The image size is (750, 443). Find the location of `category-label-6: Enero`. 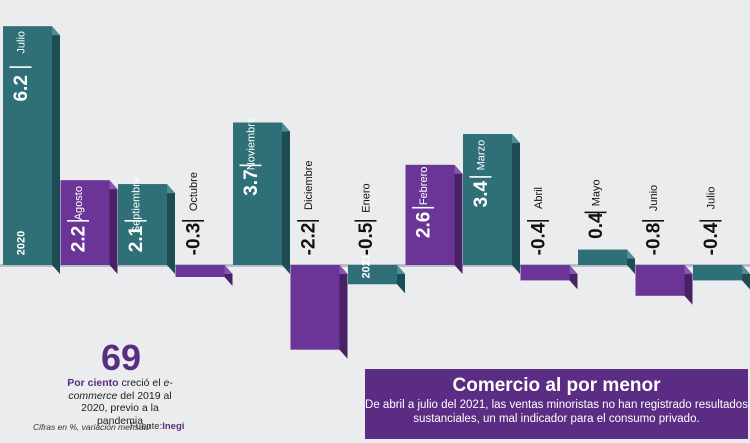

category-label-6: Enero is located at coordinates (367, 197).